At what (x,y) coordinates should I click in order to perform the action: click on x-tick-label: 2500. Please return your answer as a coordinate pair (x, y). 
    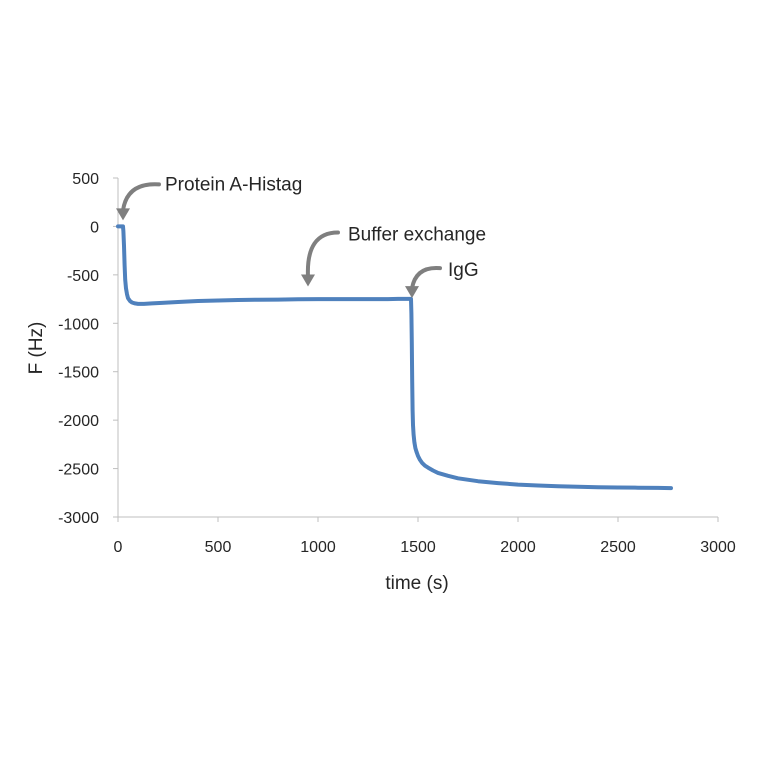
    Looking at the image, I should click on (618, 547).